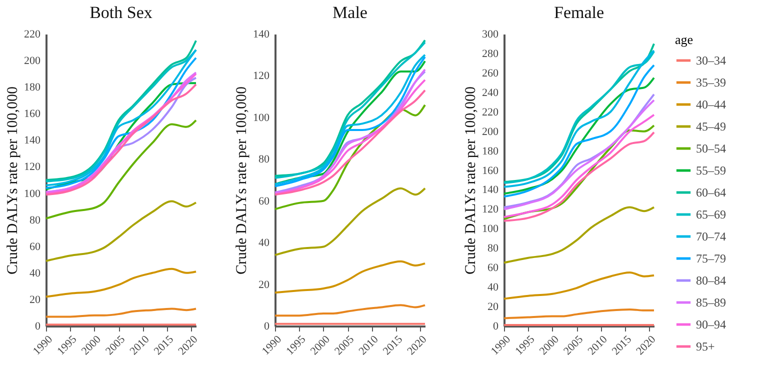 Image resolution: width=767 pixels, height=368 pixels. What do you see at coordinates (350, 12) in the screenshot?
I see `chart-title: Male` at bounding box center [350, 12].